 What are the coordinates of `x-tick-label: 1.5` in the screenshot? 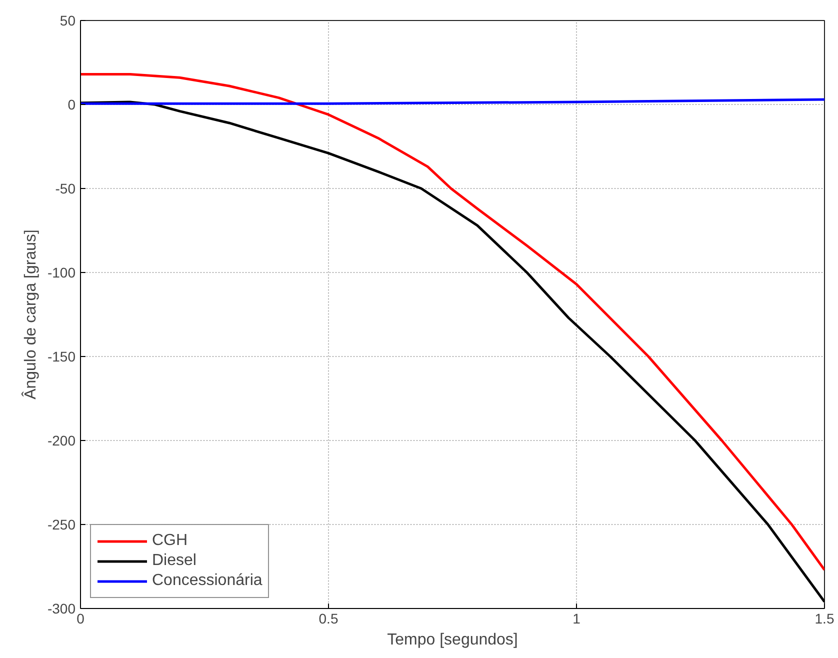 It's located at (824, 618).